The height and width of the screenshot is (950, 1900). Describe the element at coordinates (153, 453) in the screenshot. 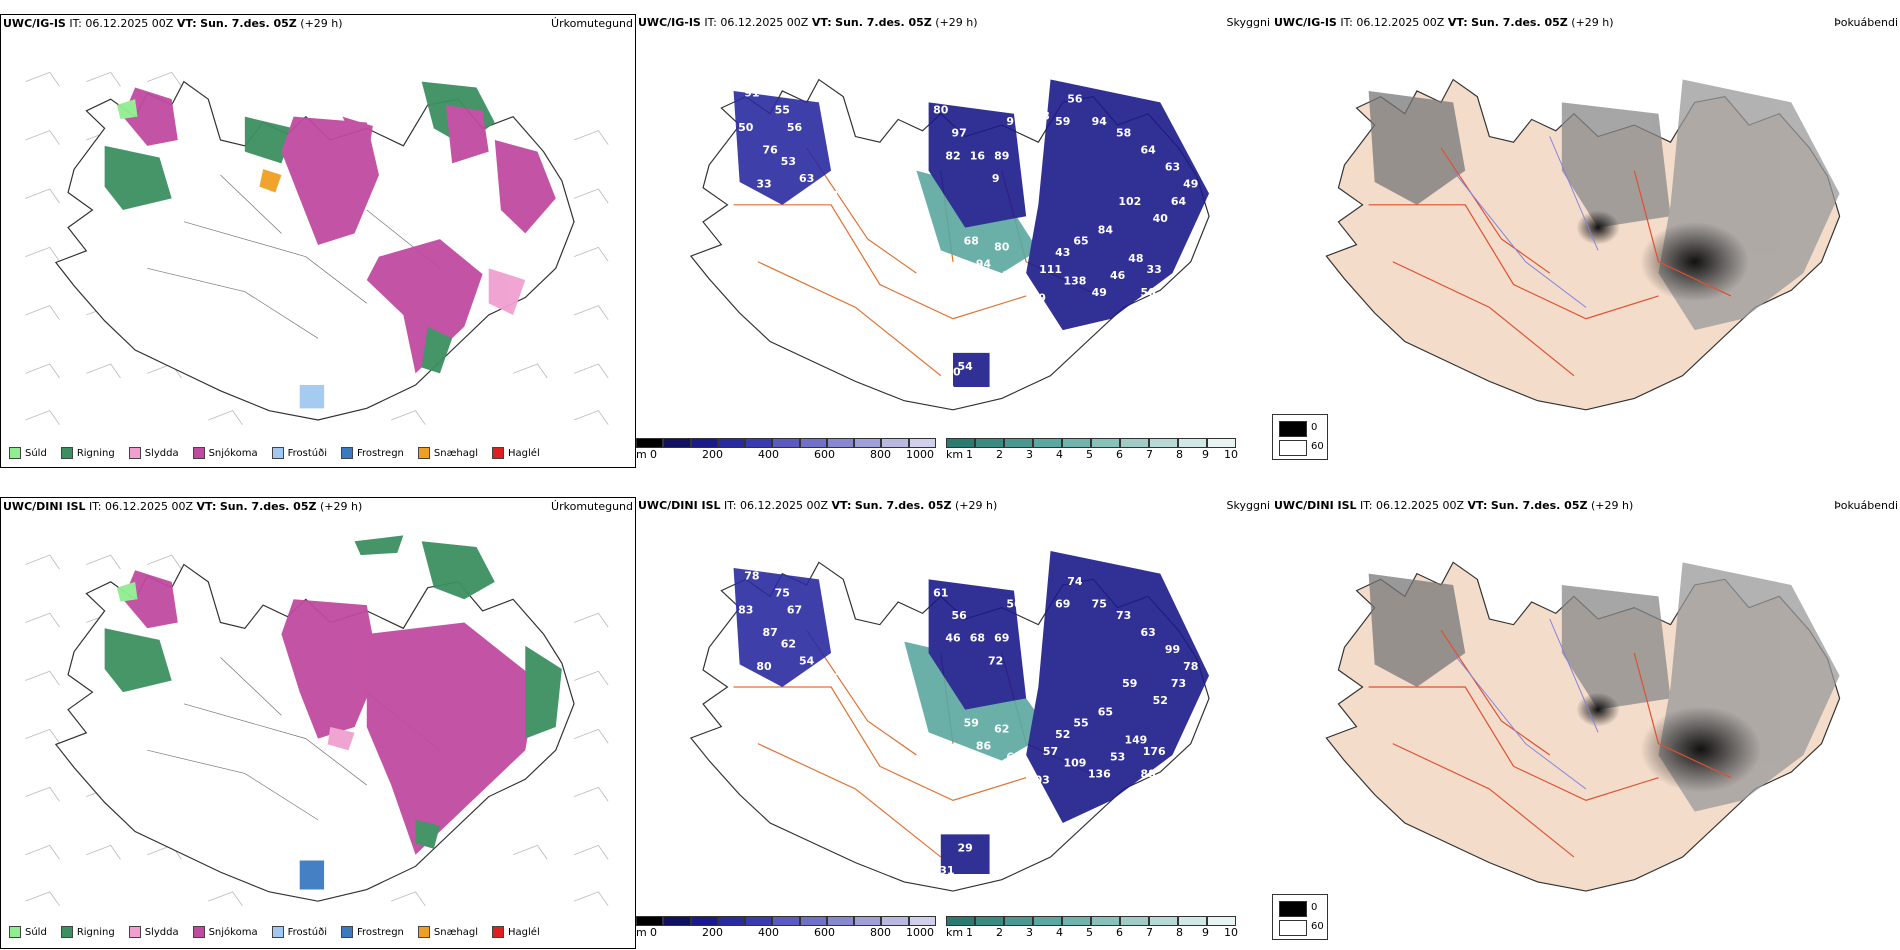

I see `legend-item: Slydda` at that location.